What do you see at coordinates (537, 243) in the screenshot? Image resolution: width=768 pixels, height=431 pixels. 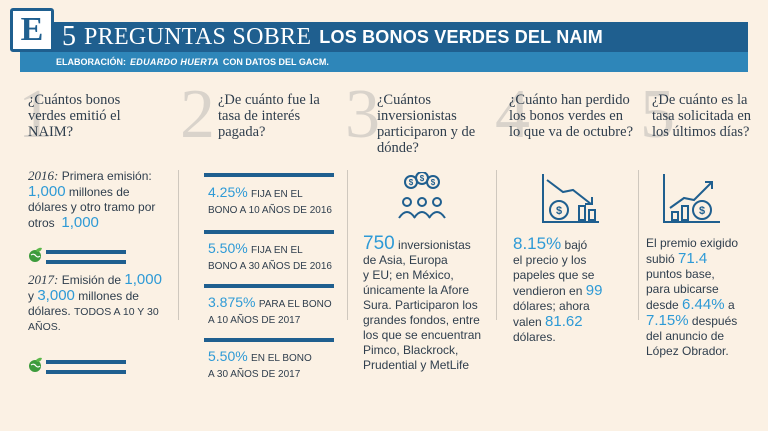 I see `q4-value: 8.15%` at bounding box center [537, 243].